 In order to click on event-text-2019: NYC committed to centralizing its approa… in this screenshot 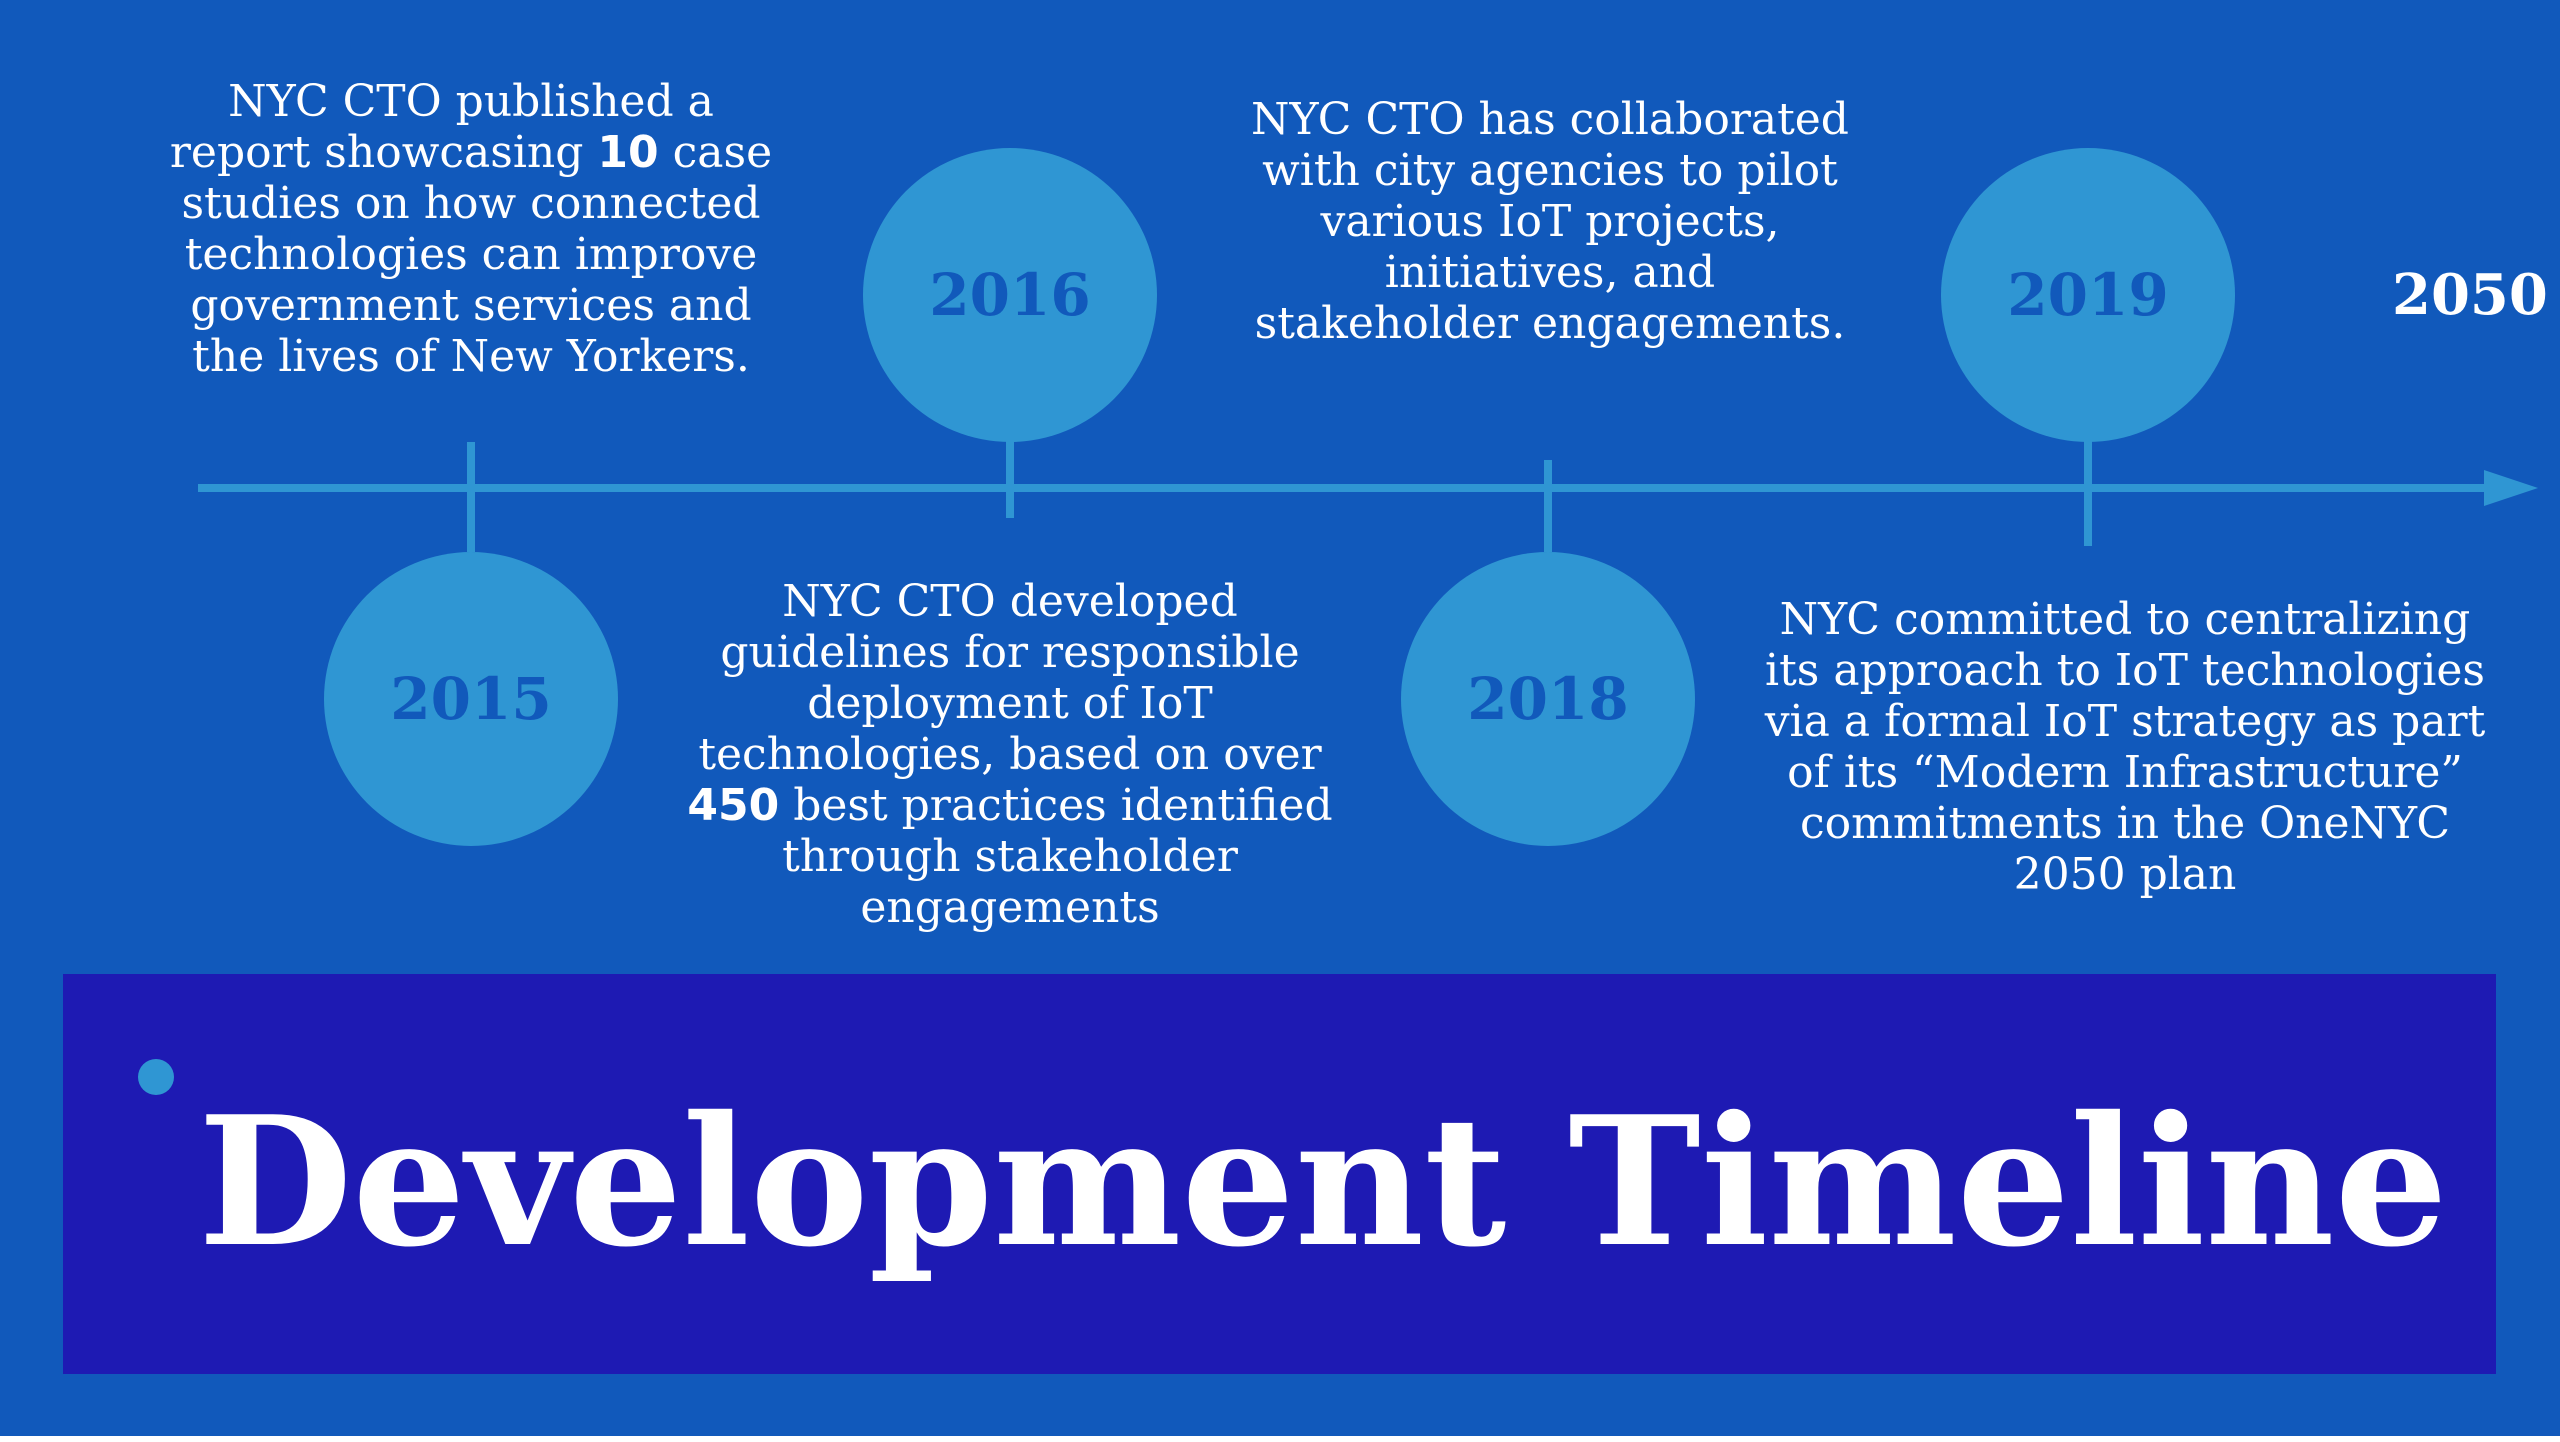, I will do `click(2125, 747)`.